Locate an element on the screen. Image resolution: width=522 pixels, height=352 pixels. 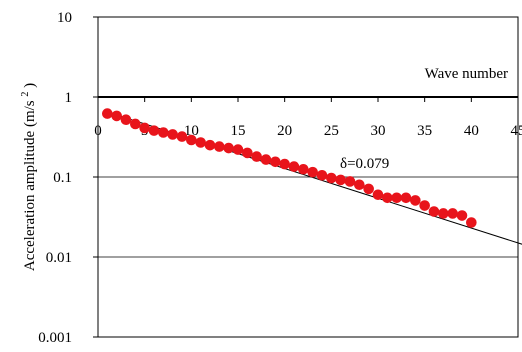
y-axis-title: Acceleration amplitude (m/s 2 ) is located at coordinates (27, 177).